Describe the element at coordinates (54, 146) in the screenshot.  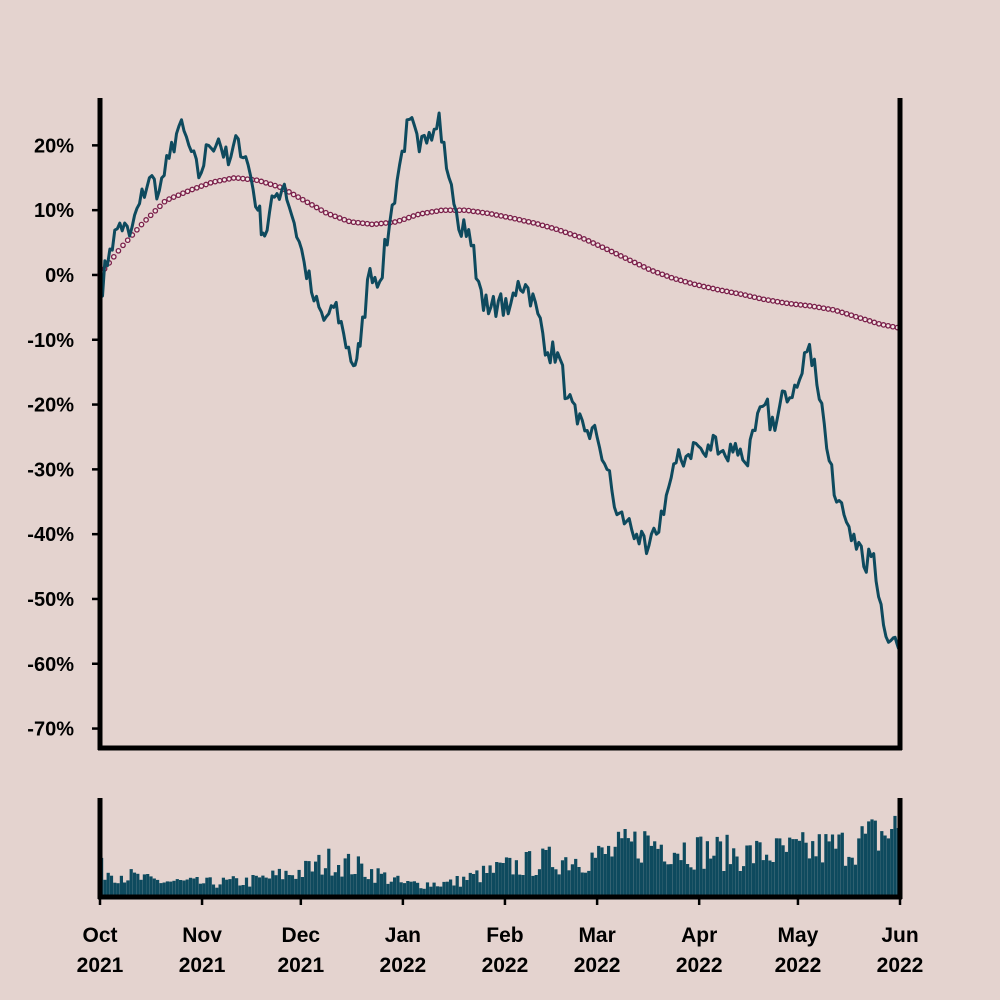
I see `y-tick-label: 20%` at that location.